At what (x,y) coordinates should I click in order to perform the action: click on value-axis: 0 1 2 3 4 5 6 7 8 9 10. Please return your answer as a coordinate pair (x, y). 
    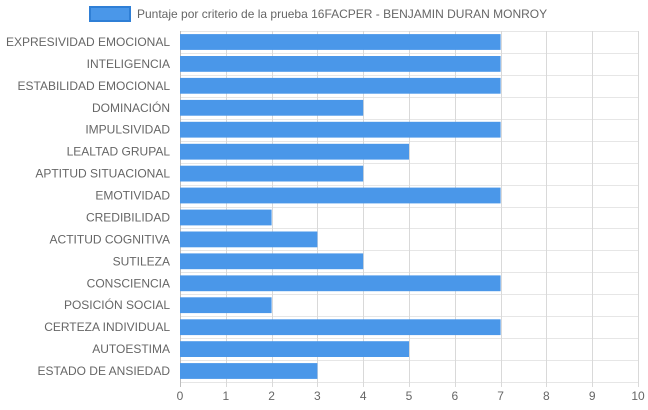
    Looking at the image, I should click on (411, 396).